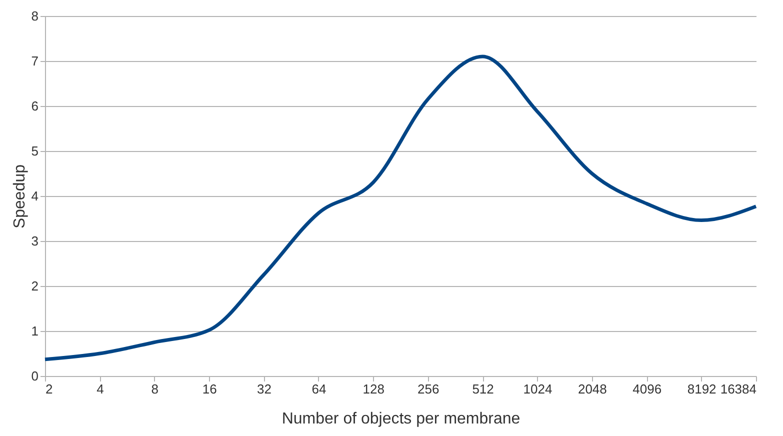 The height and width of the screenshot is (436, 783). Describe the element at coordinates (209, 389) in the screenshot. I see `x-tick-label: 16` at that location.